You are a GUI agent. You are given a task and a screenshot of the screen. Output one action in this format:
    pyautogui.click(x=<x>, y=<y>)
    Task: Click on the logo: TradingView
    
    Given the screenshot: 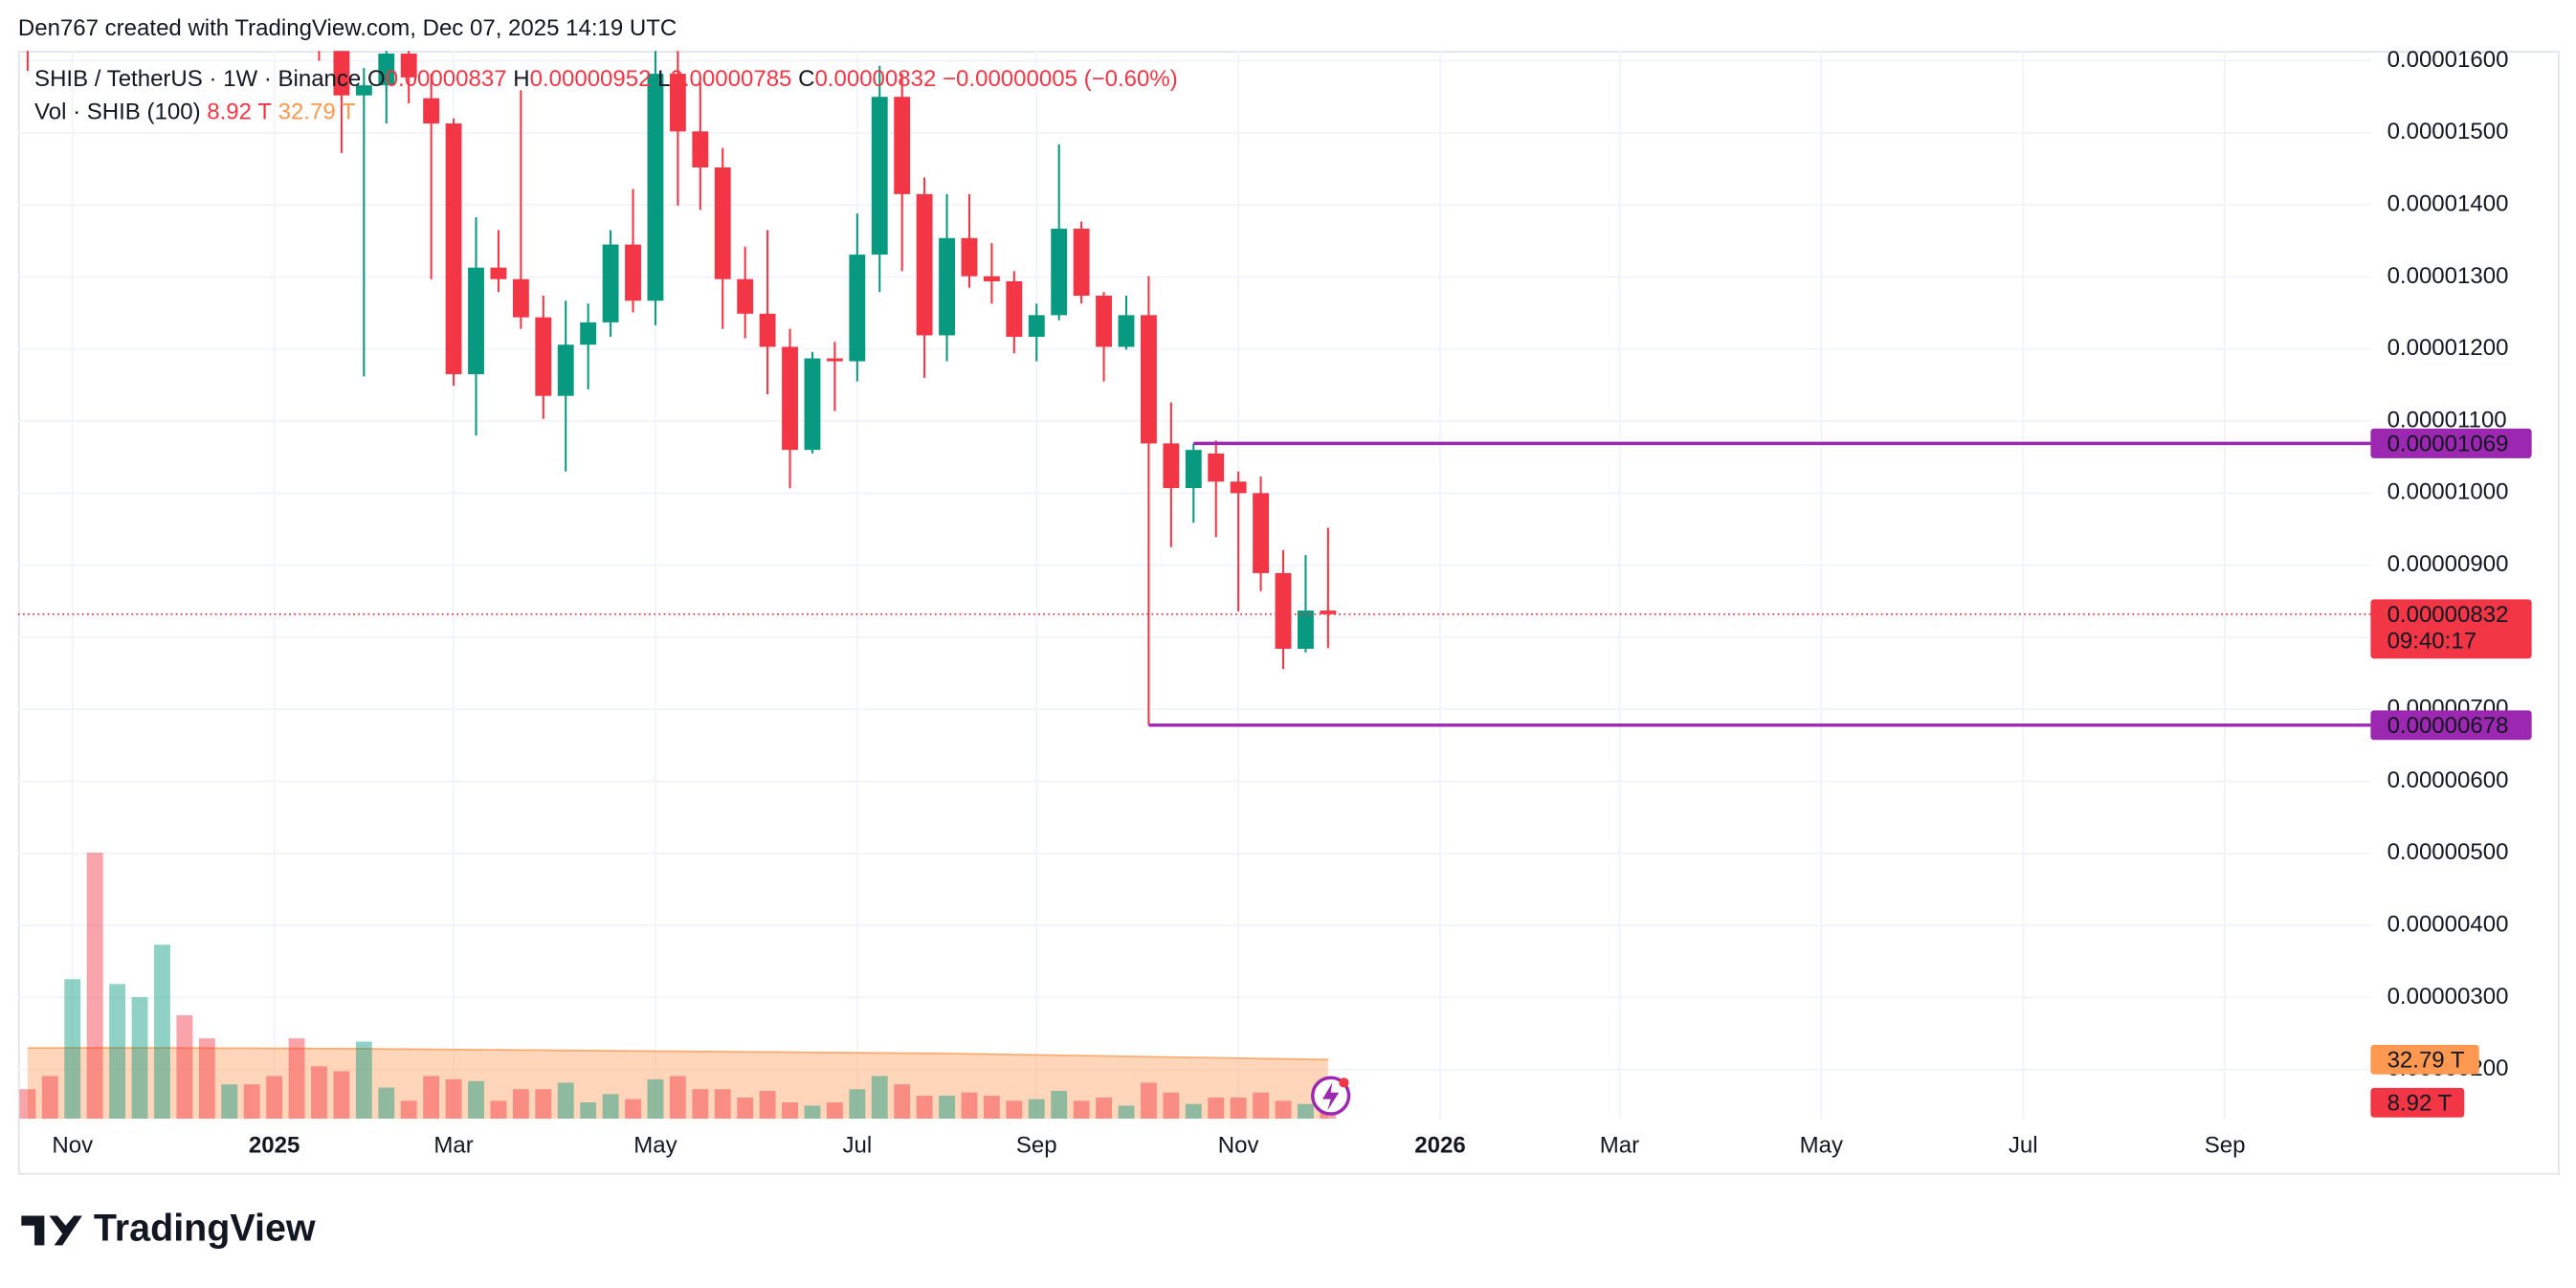 What is the action you would take?
    pyautogui.click(x=168, y=1228)
    